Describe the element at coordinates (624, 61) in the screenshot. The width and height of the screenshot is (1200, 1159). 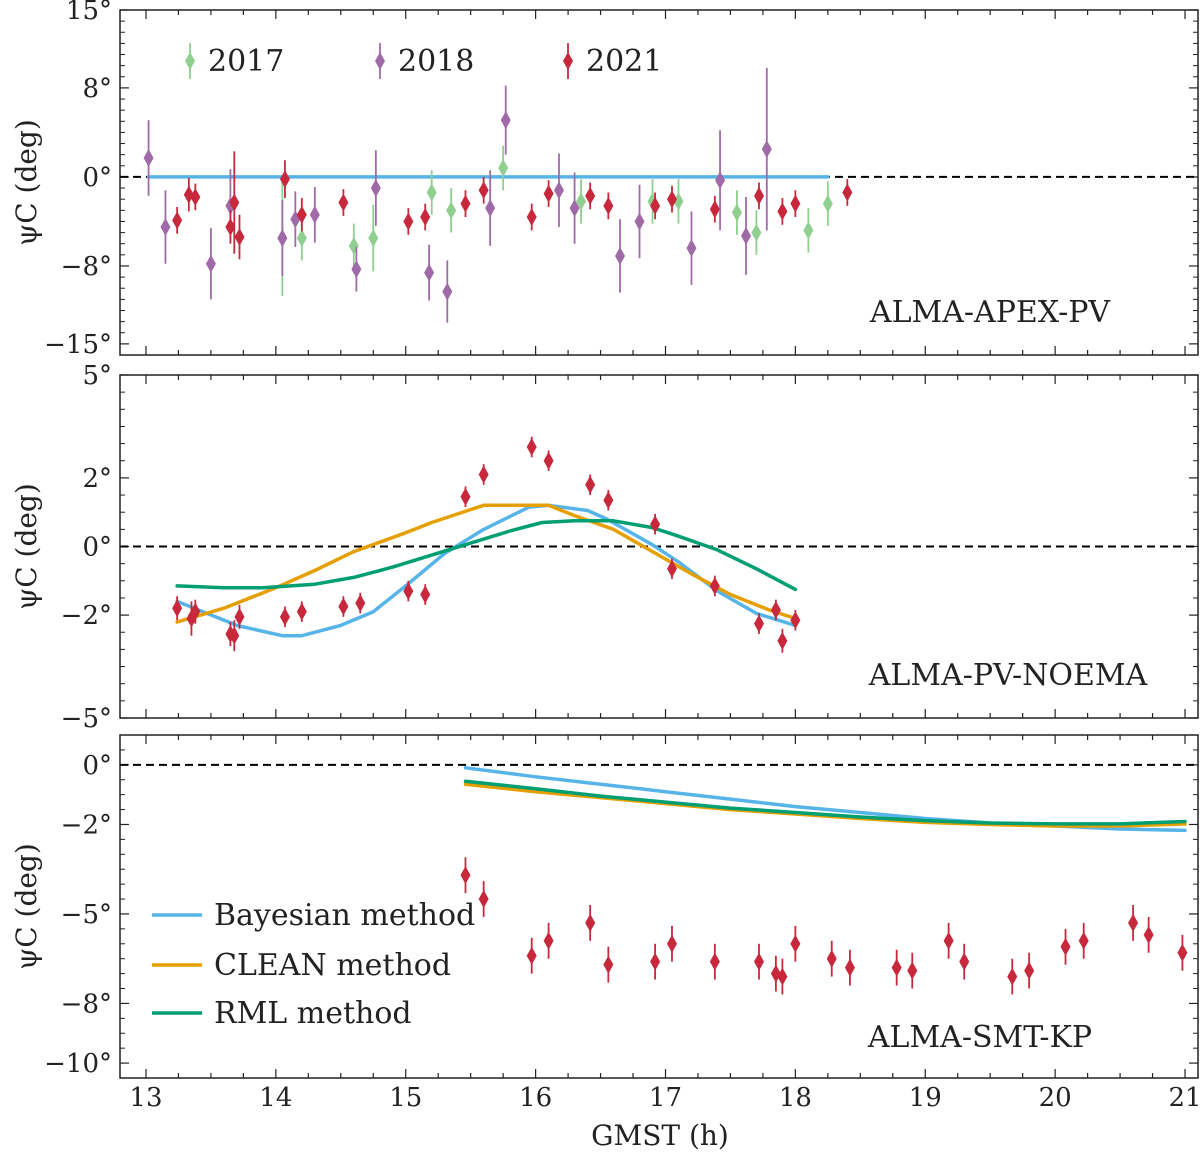
I see `legend-label: 2021` at that location.